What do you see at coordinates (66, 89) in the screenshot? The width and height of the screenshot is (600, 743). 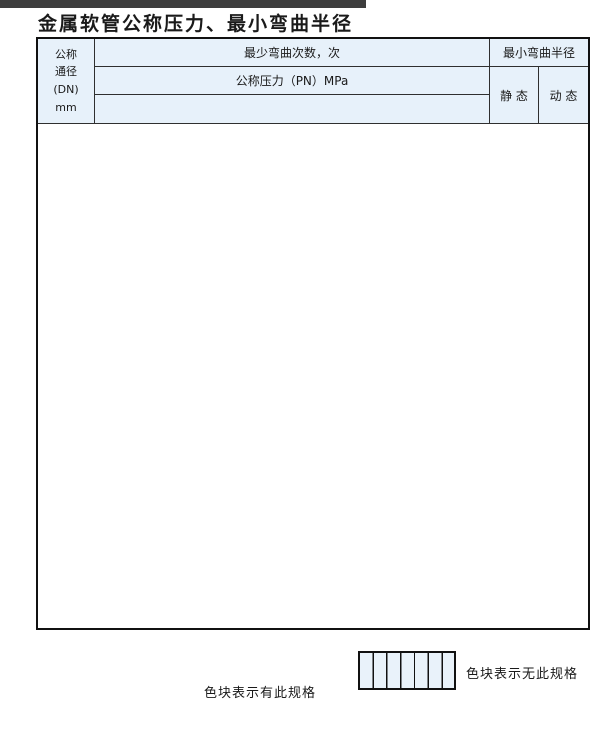 I see `header-dn-line: (DN)` at bounding box center [66, 89].